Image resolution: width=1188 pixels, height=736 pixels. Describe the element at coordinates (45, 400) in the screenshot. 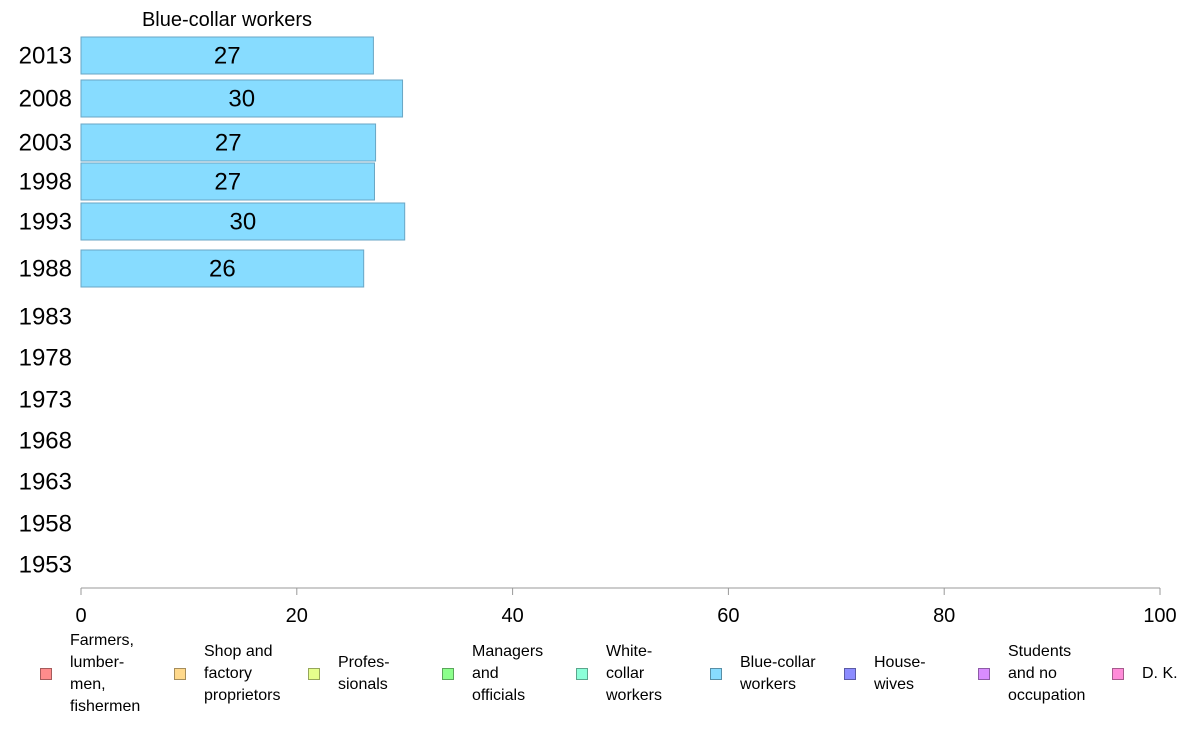

I see `year-label: 1973` at that location.